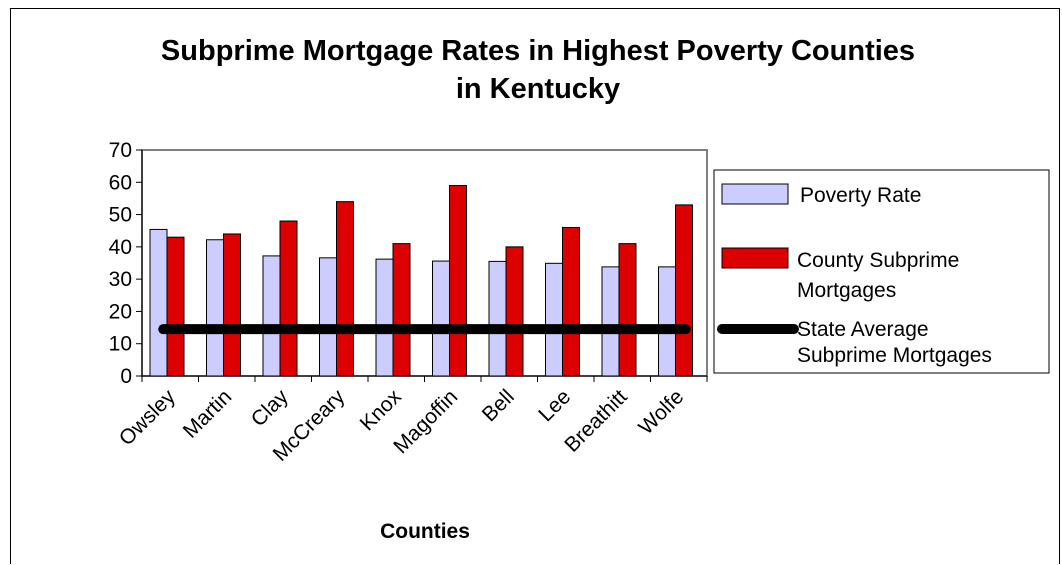  Describe the element at coordinates (208, 414) in the screenshot. I see `x-category-label: Martin` at that location.